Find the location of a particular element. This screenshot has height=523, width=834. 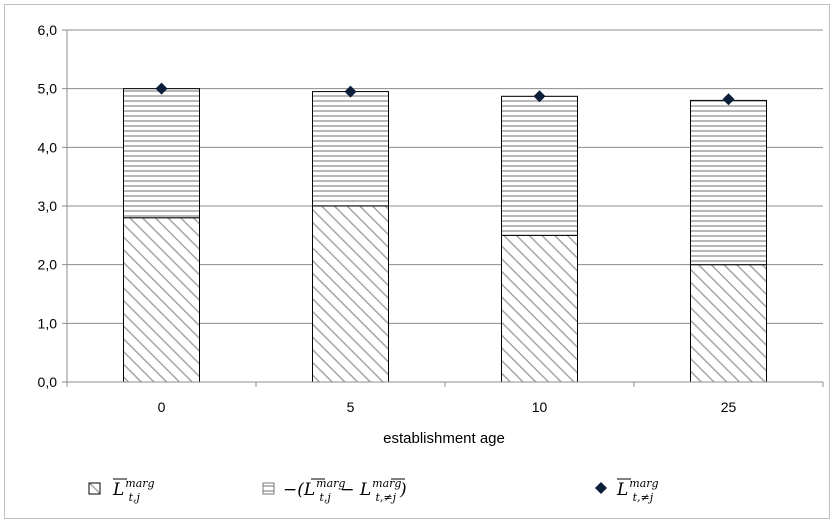

x-tick-label: 25 is located at coordinates (729, 407).